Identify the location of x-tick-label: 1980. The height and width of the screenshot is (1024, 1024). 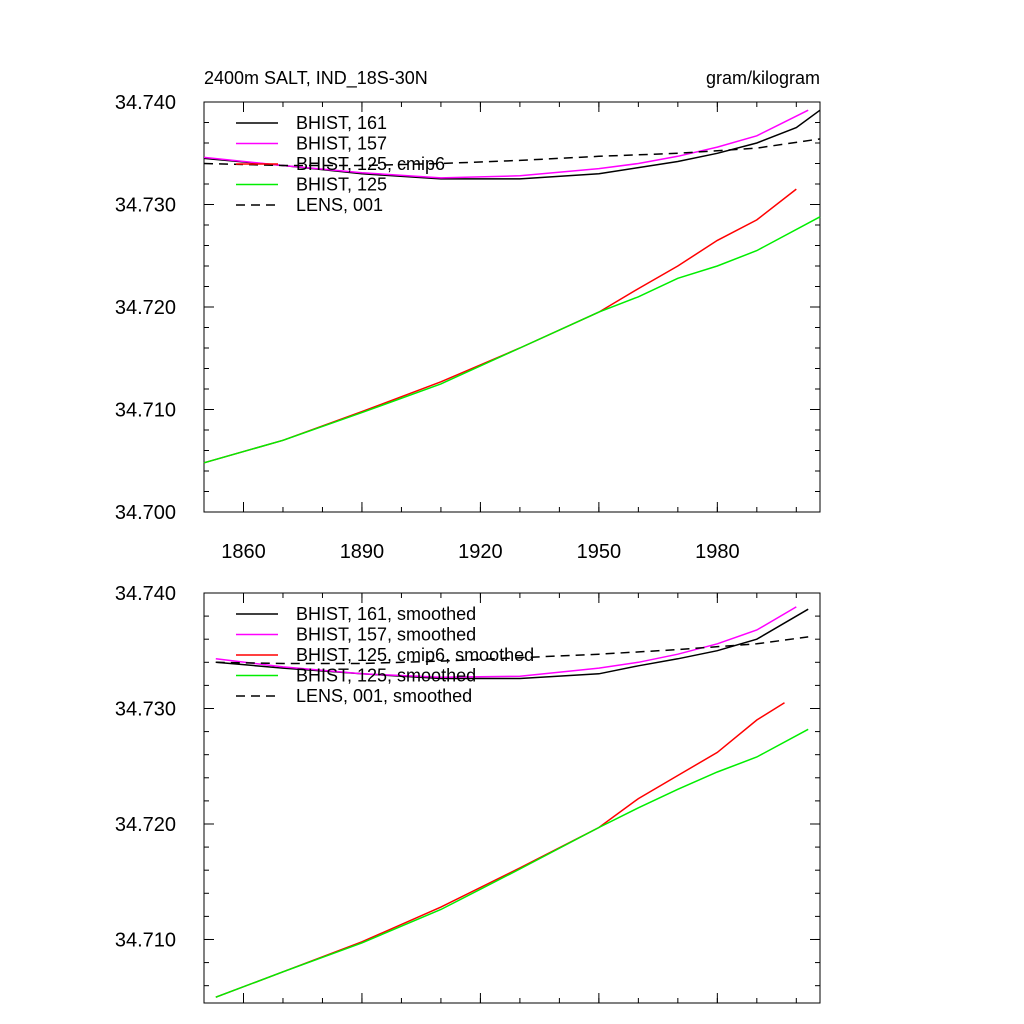
(717, 552).